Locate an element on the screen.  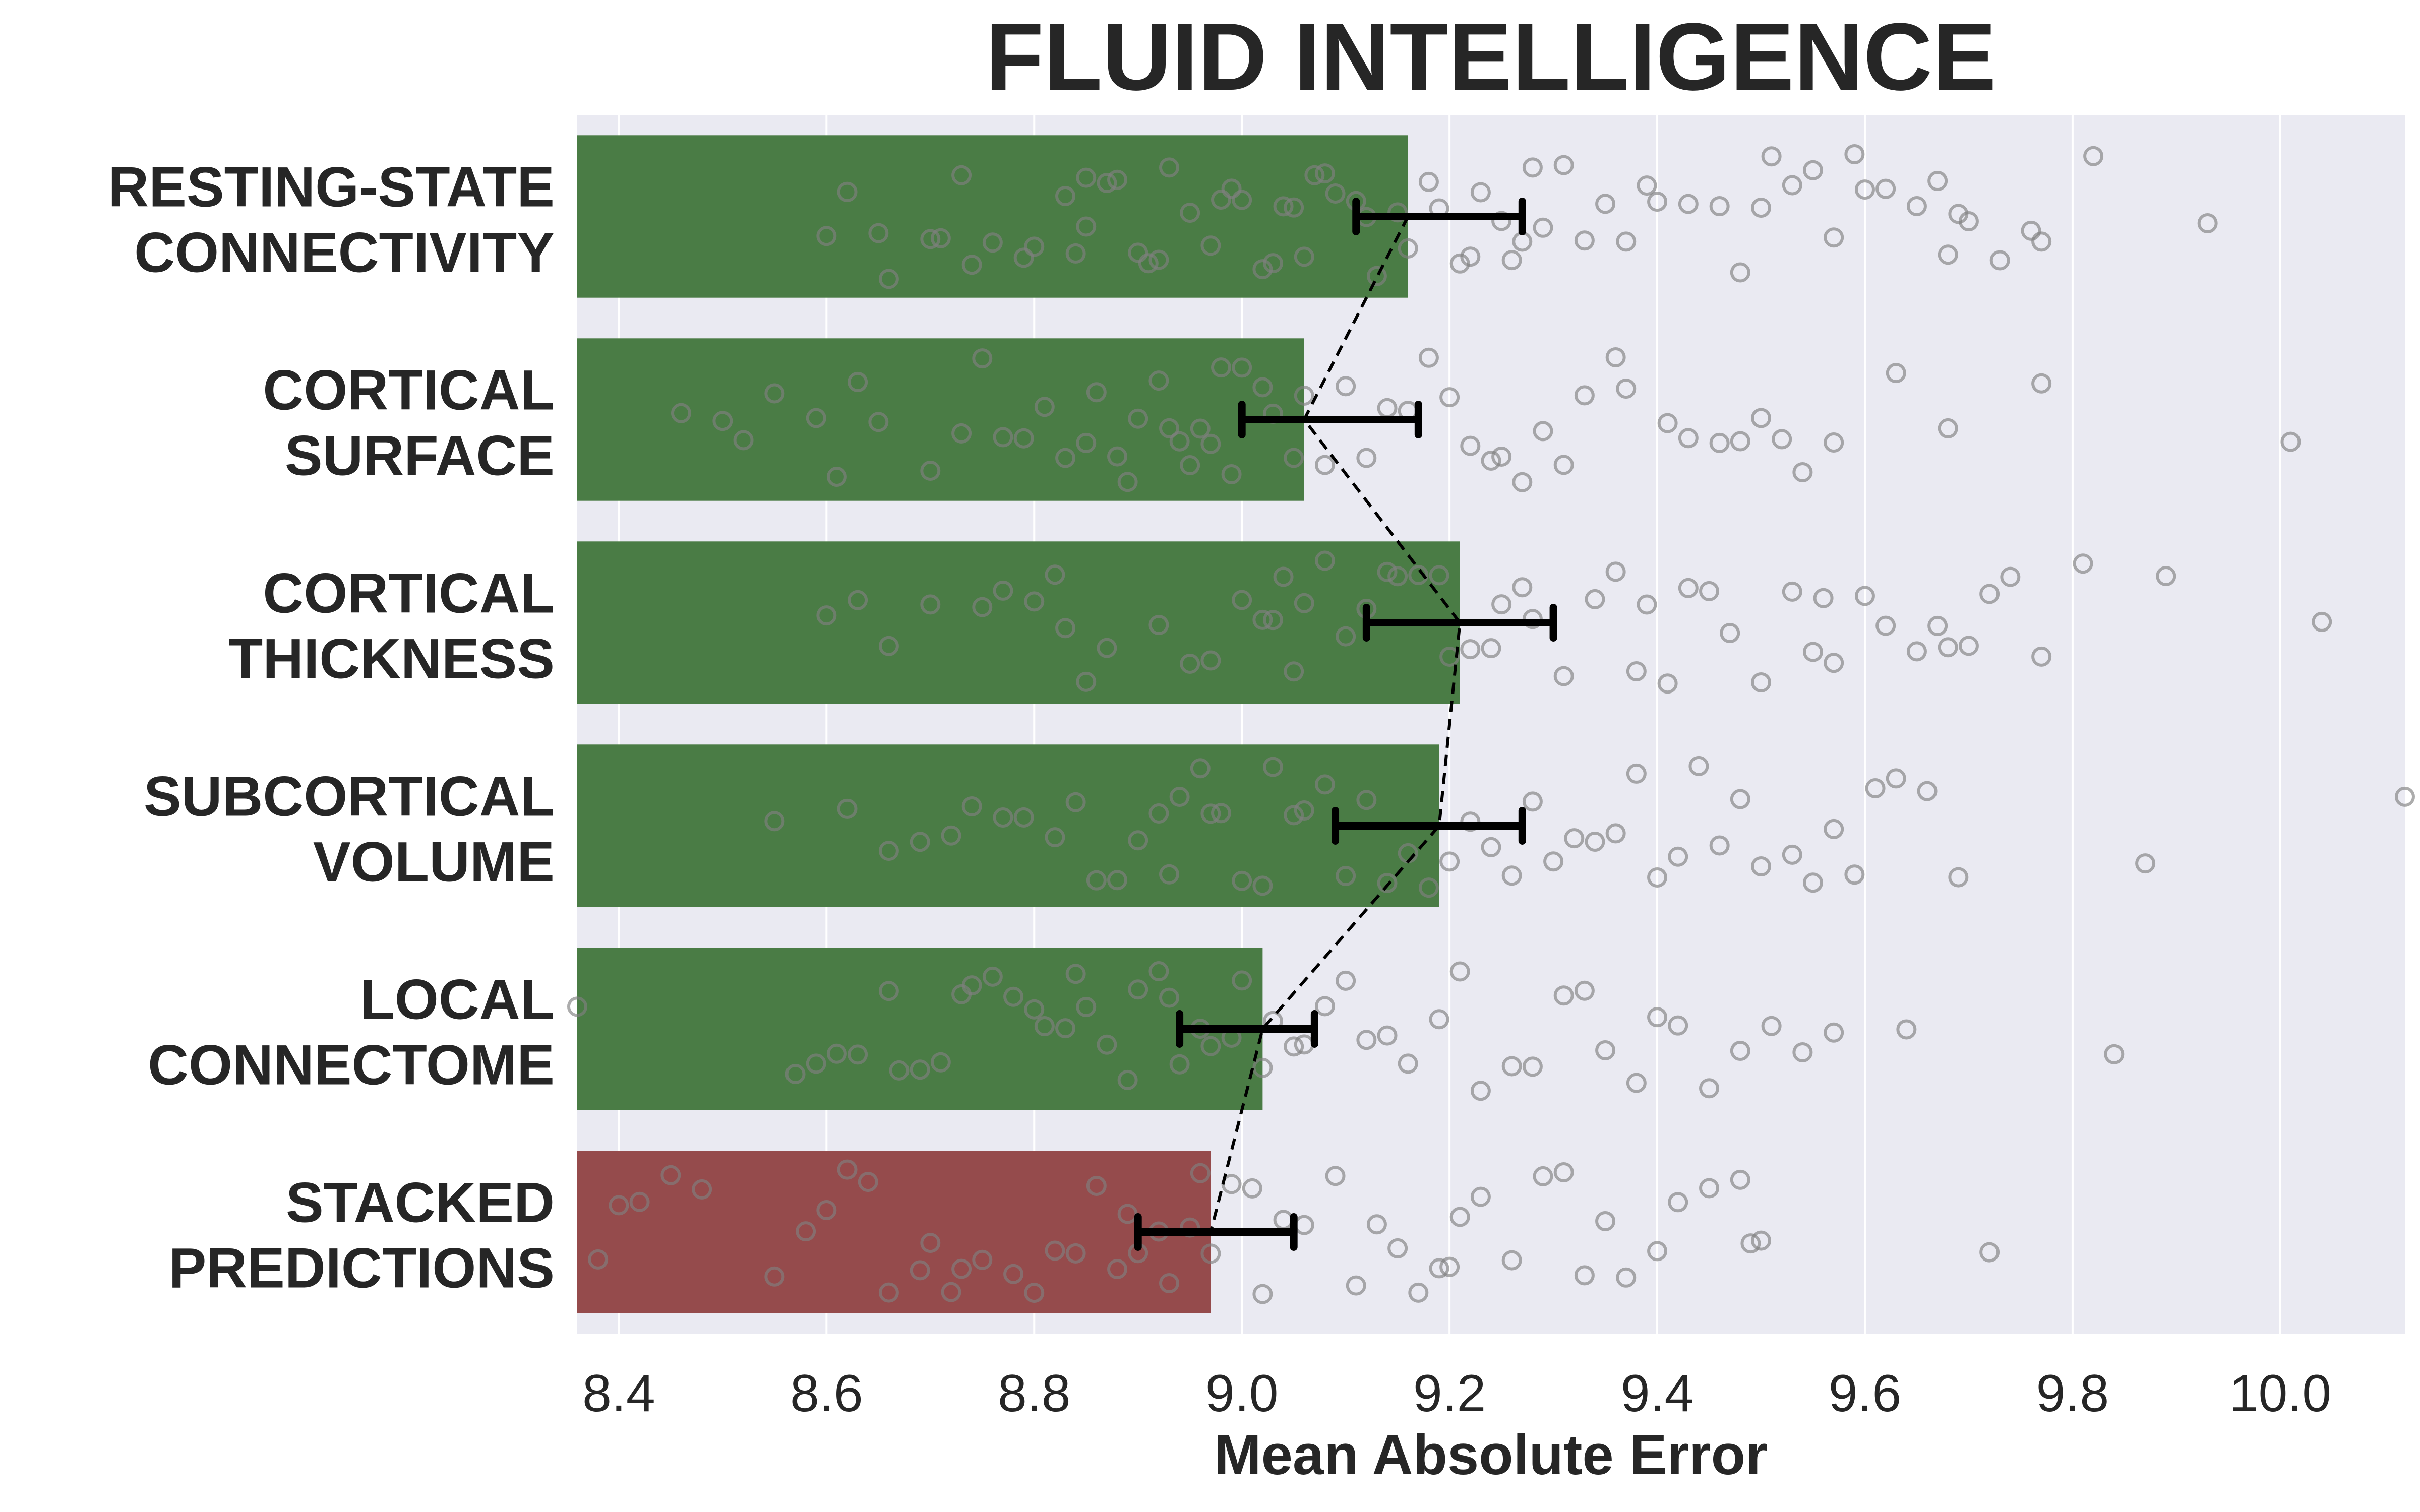
x-tick-label: 8.6 is located at coordinates (826, 1393).